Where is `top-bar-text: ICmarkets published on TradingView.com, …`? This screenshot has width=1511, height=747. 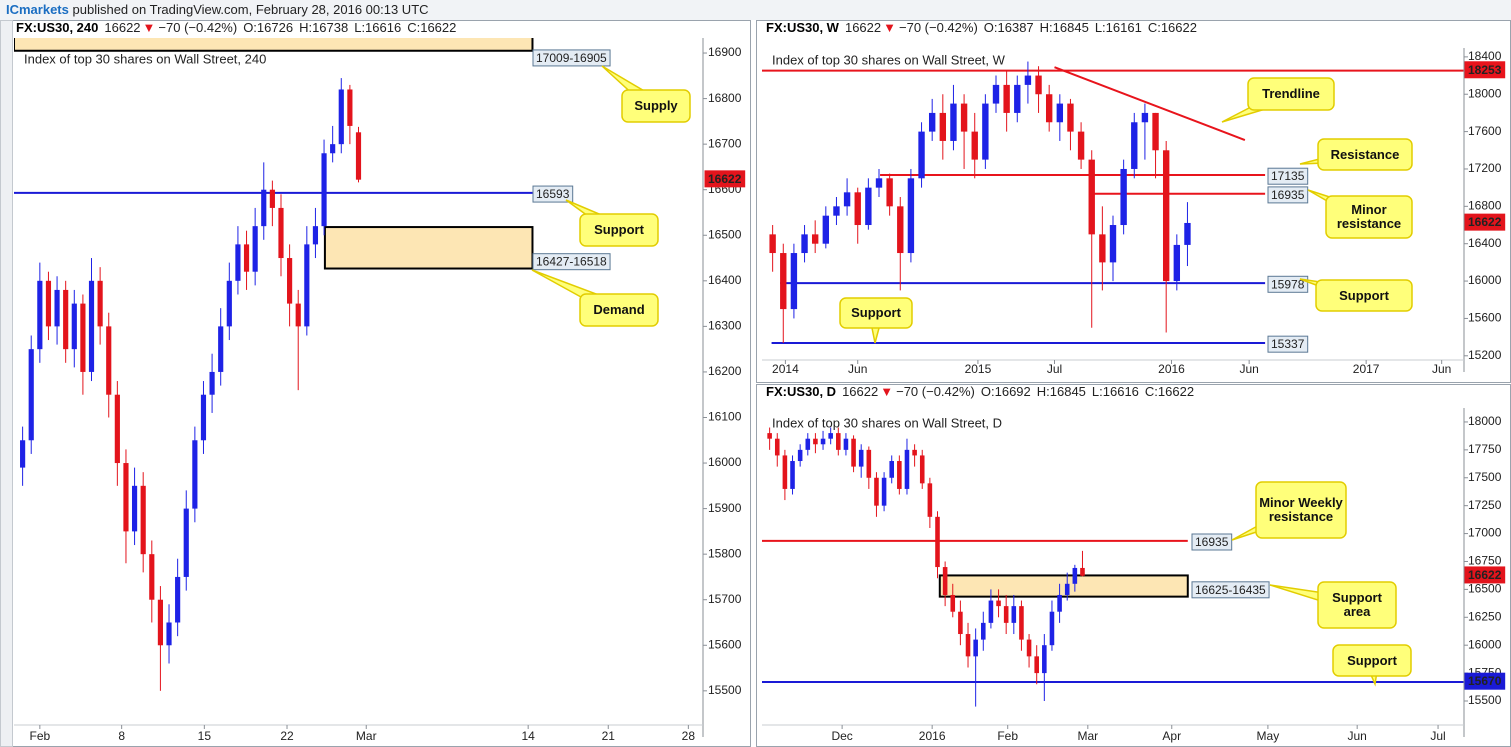
top-bar-text: ICmarkets published on TradingView.com, … is located at coordinates (217, 9).